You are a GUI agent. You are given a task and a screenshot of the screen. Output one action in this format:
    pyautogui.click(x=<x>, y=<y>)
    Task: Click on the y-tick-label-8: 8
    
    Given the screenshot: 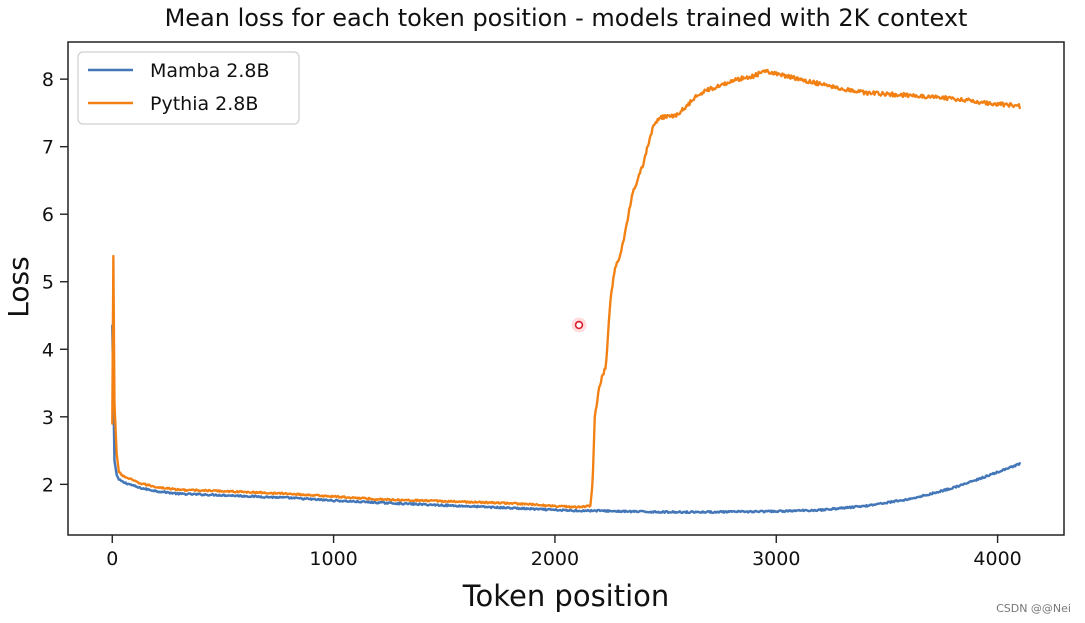 What is the action you would take?
    pyautogui.click(x=48, y=80)
    